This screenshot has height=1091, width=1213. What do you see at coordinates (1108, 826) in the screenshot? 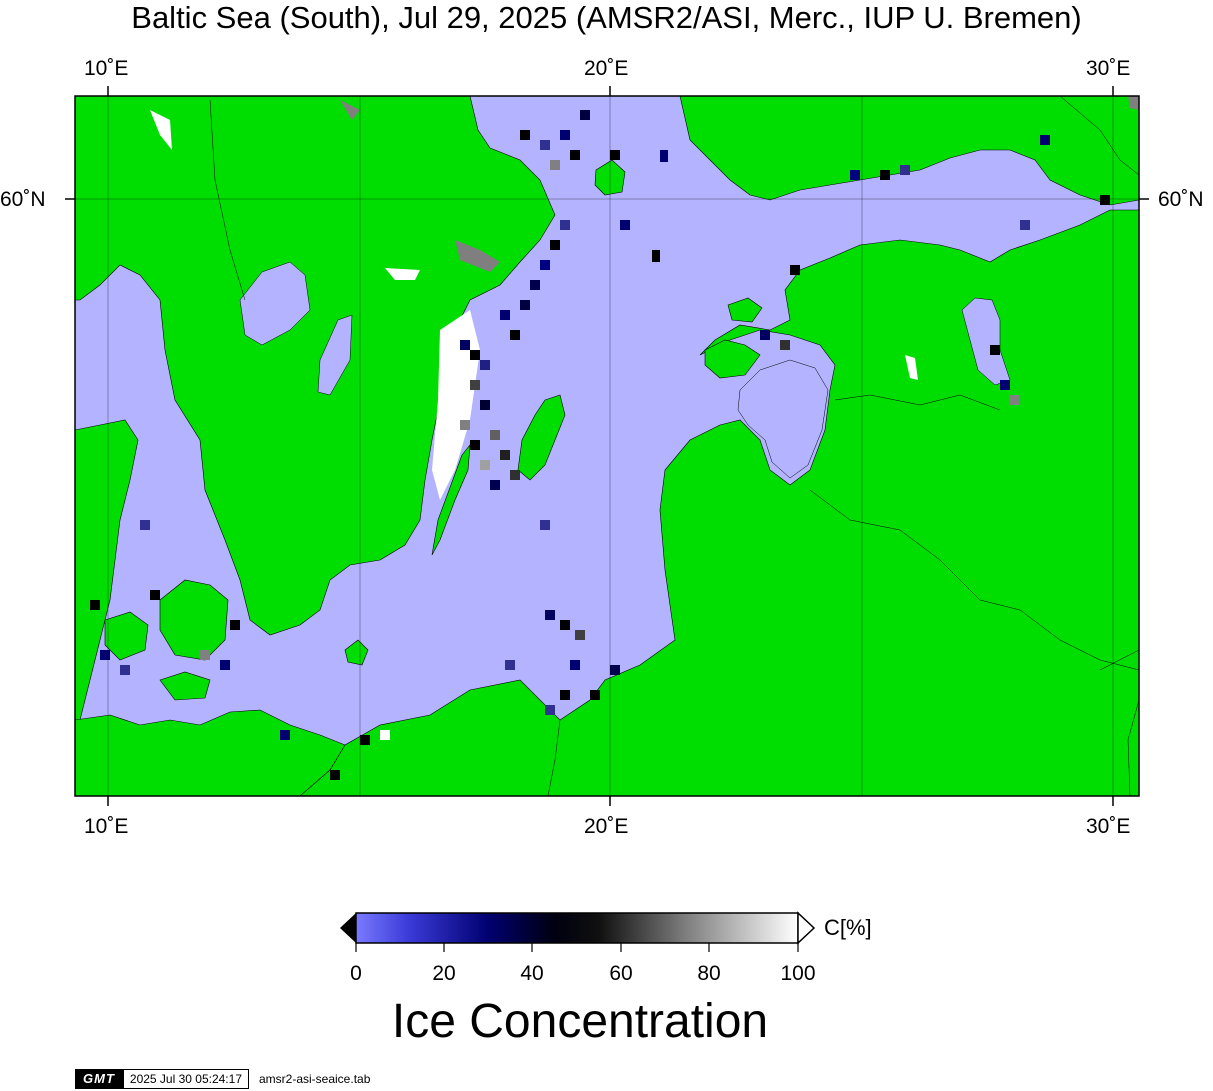
I see `bottom-lon-label-30: 30˚E` at bounding box center [1108, 826].